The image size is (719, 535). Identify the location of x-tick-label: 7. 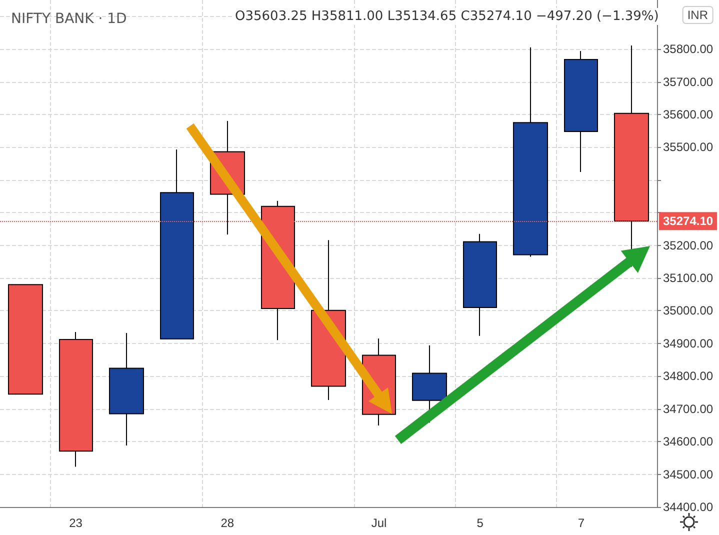
(581, 523).